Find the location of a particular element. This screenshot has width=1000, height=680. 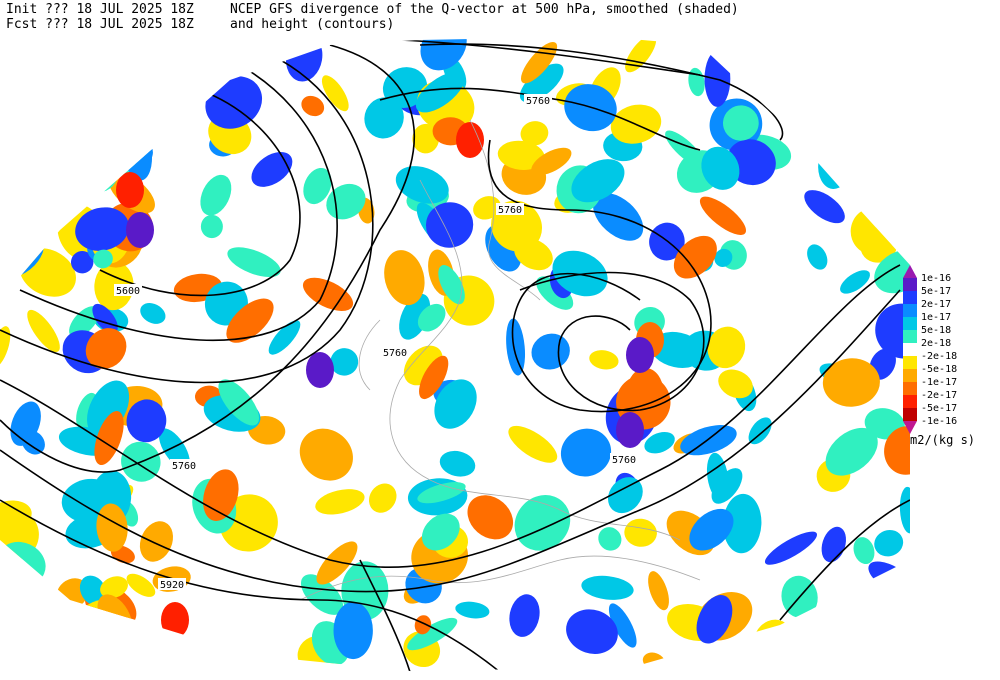

colorbar-units: m2/(kg s) is located at coordinates (942, 440).